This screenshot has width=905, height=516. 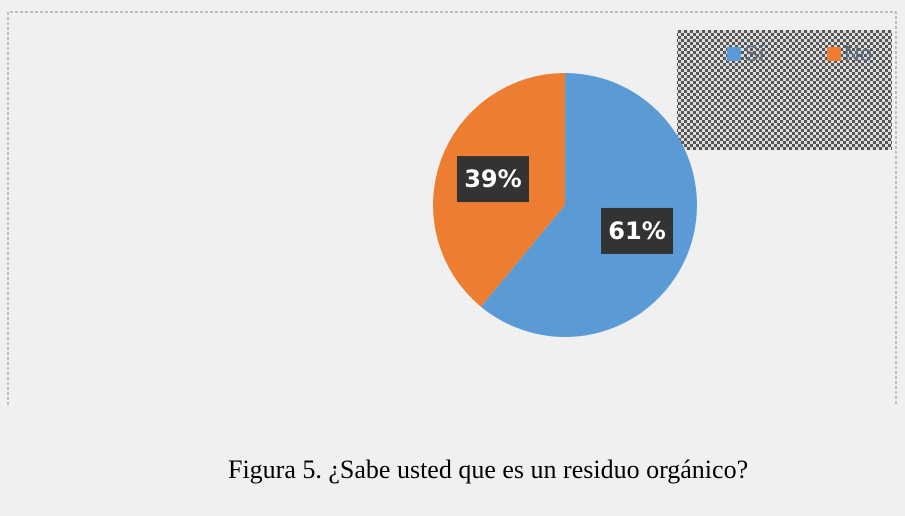 I want to click on legend-label: No, so click(x=858, y=53).